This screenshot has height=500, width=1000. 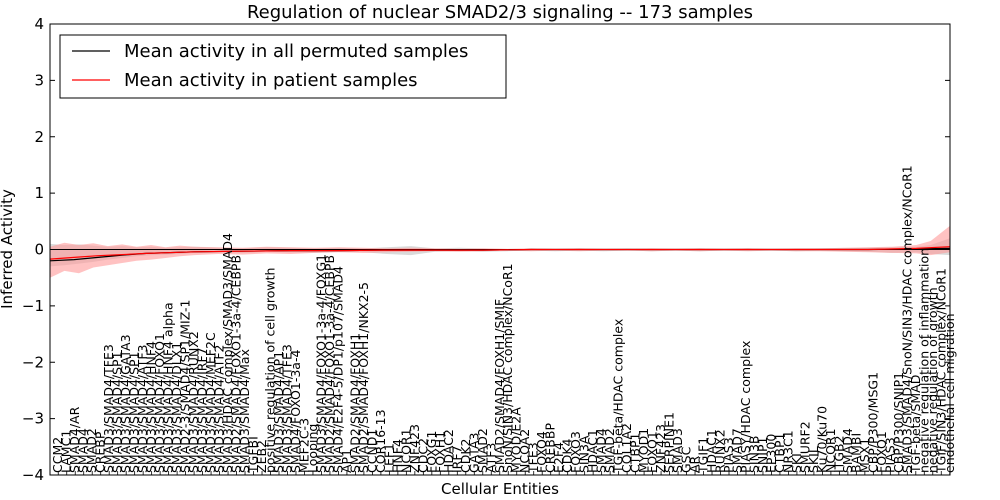 What do you see at coordinates (337, 369) in the screenshot?
I see `x-tick-label: SMAD4/E2F4-5/DP1/p107/SMAD4` at bounding box center [337, 369].